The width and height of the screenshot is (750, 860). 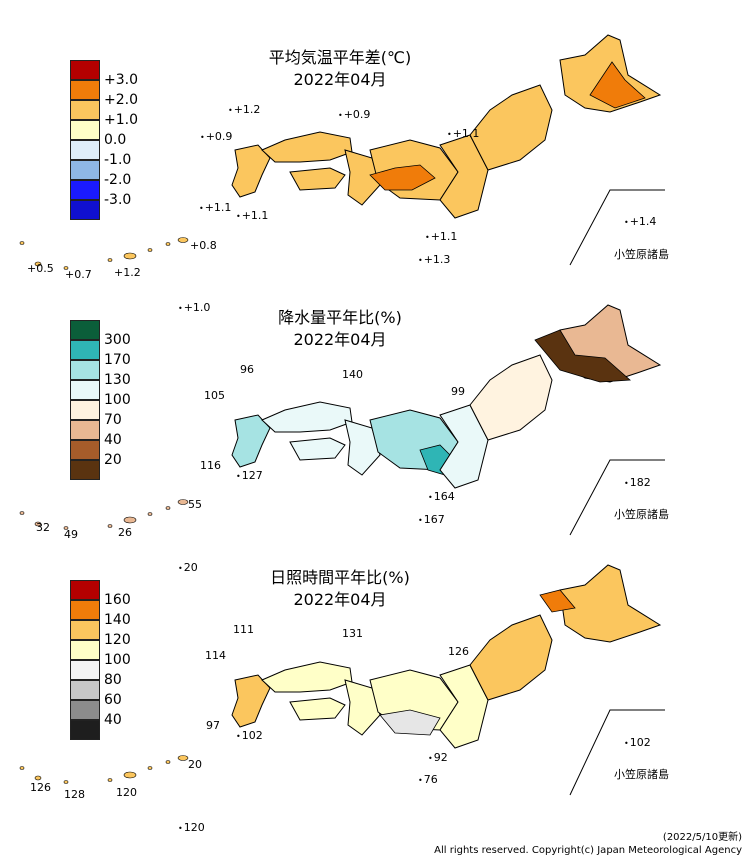 What do you see at coordinates (121, 100) in the screenshot?
I see `legend-label: +2.0` at bounding box center [121, 100].